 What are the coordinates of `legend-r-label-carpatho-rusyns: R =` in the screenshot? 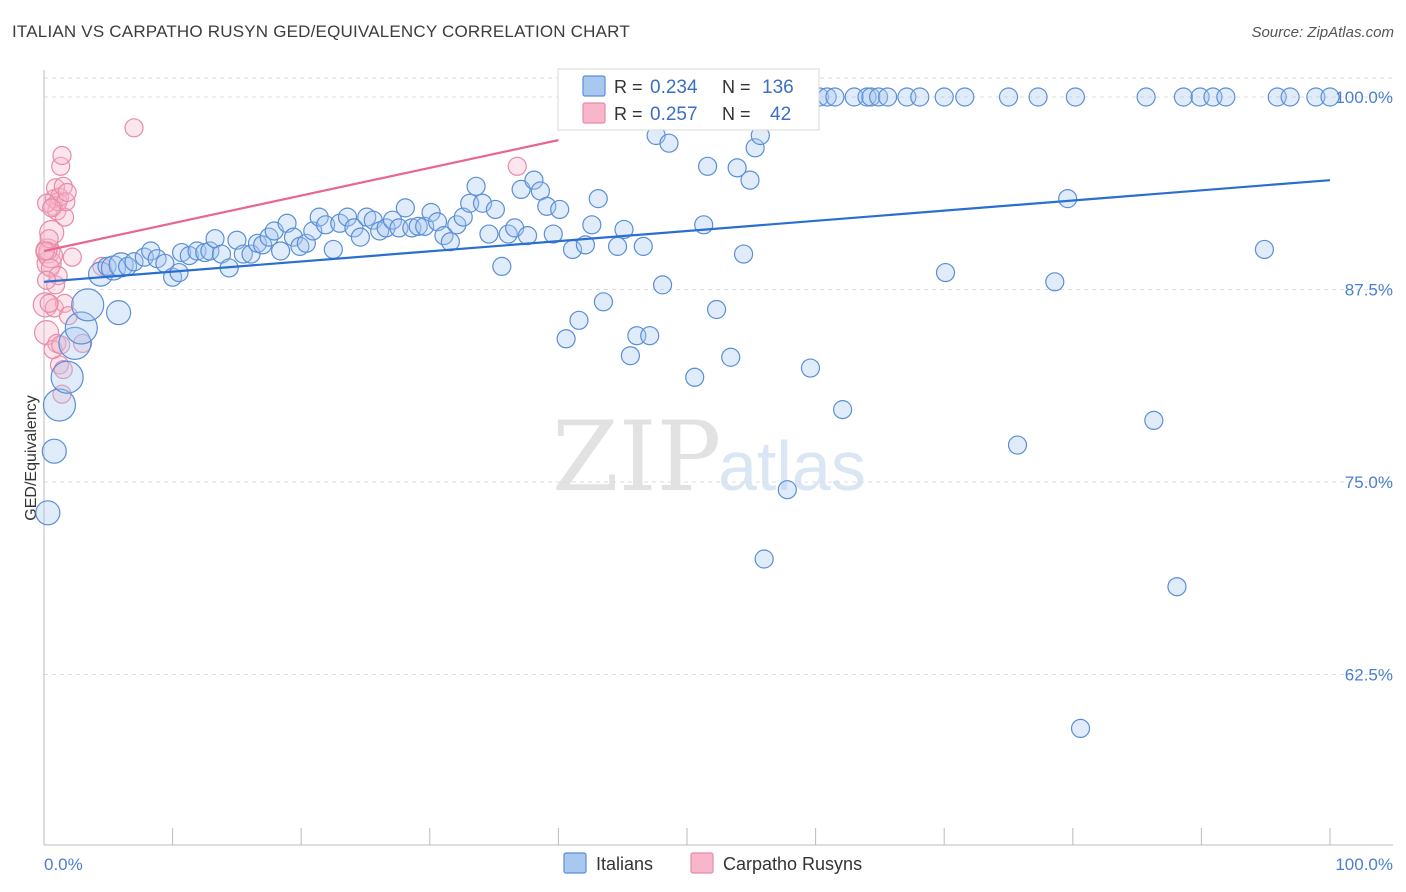 It's located at (628, 114).